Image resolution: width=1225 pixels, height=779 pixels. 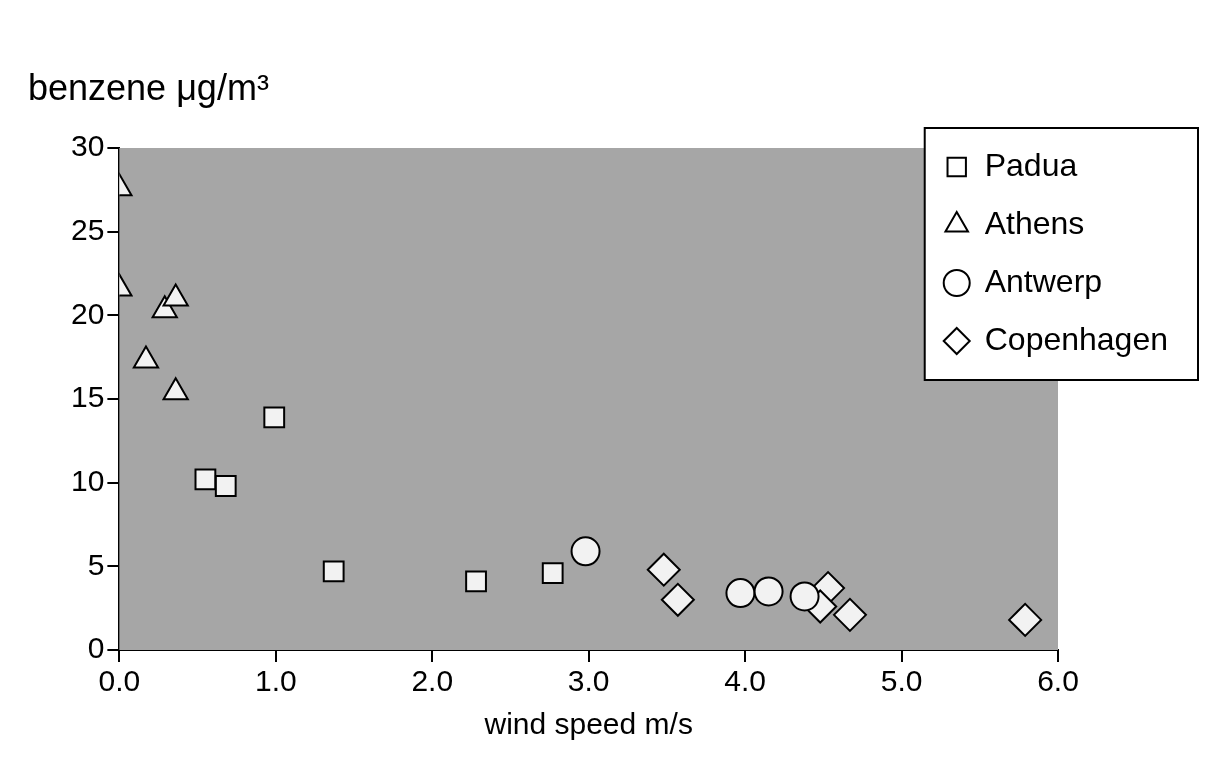 What do you see at coordinates (87, 313) in the screenshot?
I see `y-tick-label: 20` at bounding box center [87, 313].